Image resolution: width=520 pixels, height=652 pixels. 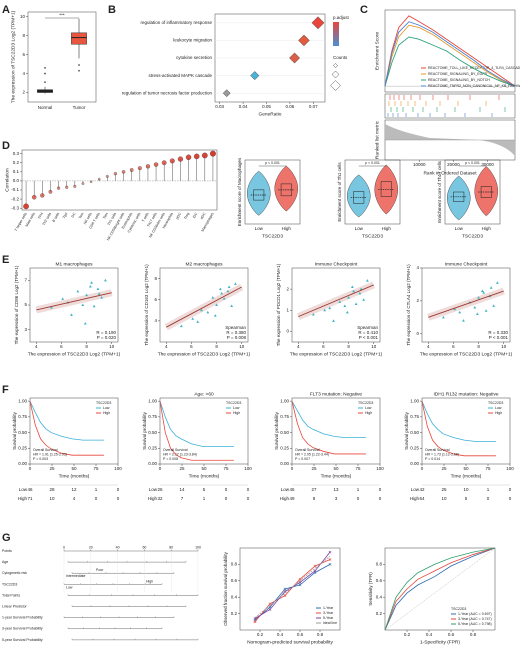 I want to click on y-tick-label: 0.75, so click(x=152, y=416).